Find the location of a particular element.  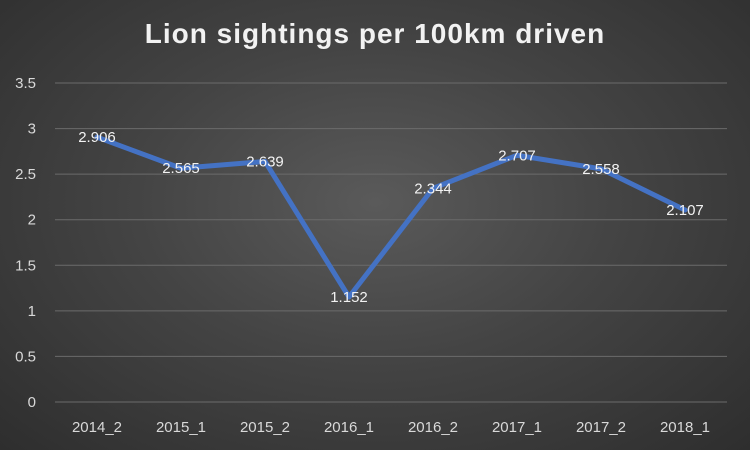

y-tick-label: 3.5 is located at coordinates (25, 83).